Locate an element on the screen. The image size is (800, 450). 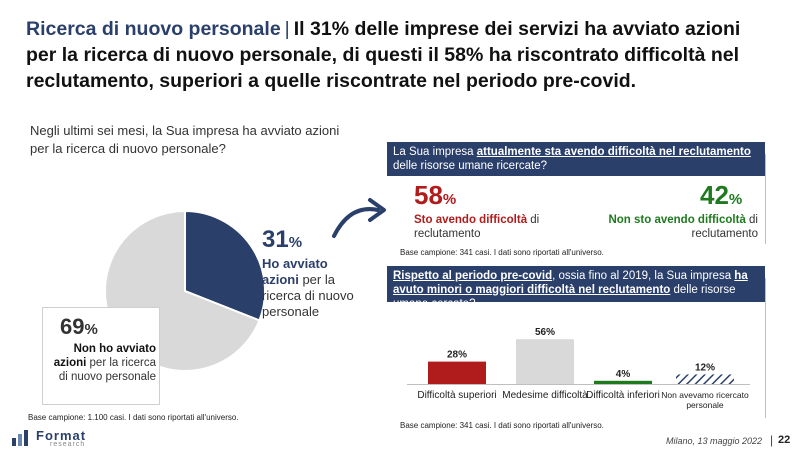
yes-percentage: 31% is located at coordinates (282, 240).